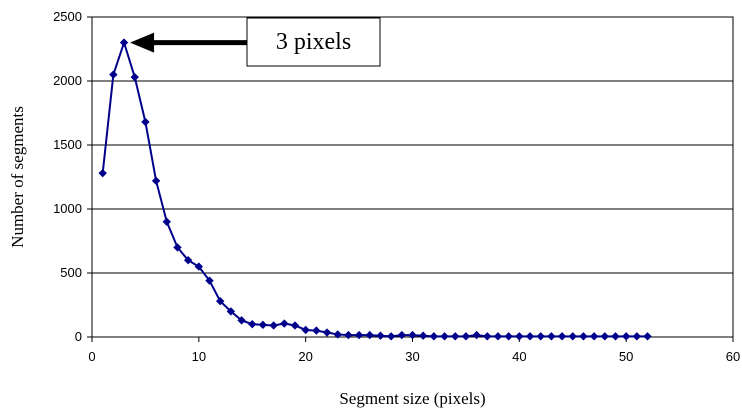 The width and height of the screenshot is (742, 413). I want to click on y-tick-label-1000: 1000, so click(67, 208).